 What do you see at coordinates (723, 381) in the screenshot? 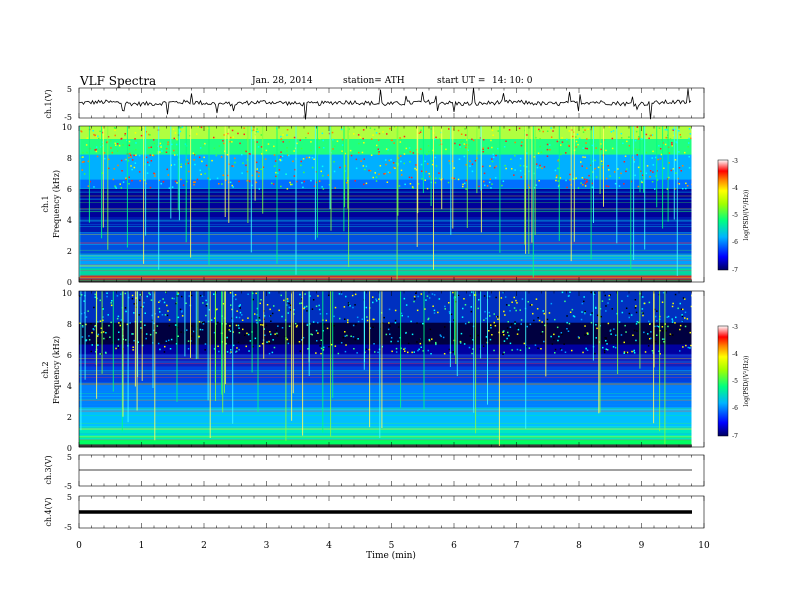
I see `ch2-colorbar` at bounding box center [723, 381].